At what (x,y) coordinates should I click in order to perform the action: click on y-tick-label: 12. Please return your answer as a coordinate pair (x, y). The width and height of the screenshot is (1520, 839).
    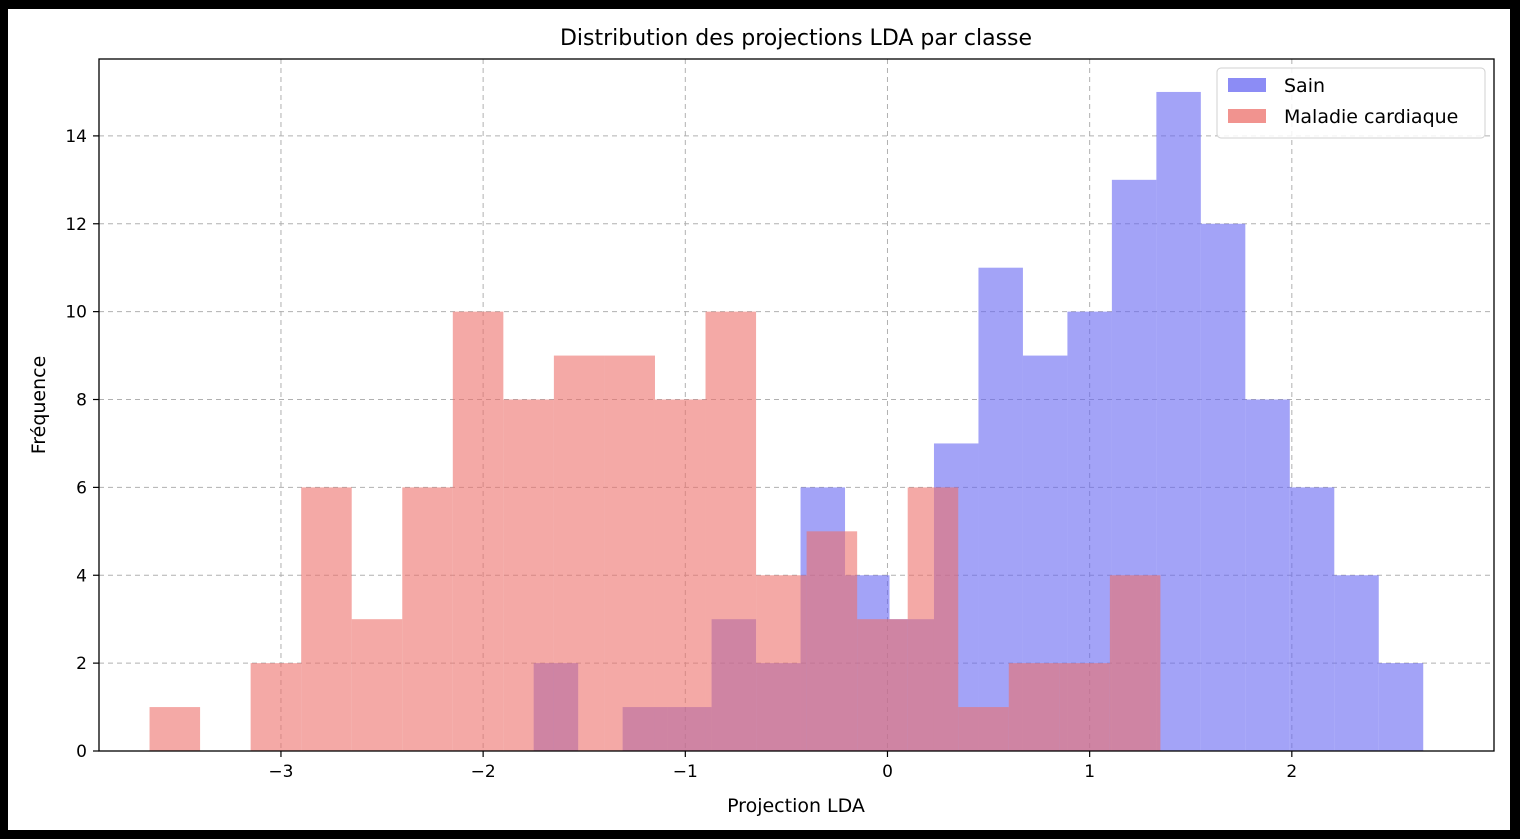
    Looking at the image, I should click on (76, 225).